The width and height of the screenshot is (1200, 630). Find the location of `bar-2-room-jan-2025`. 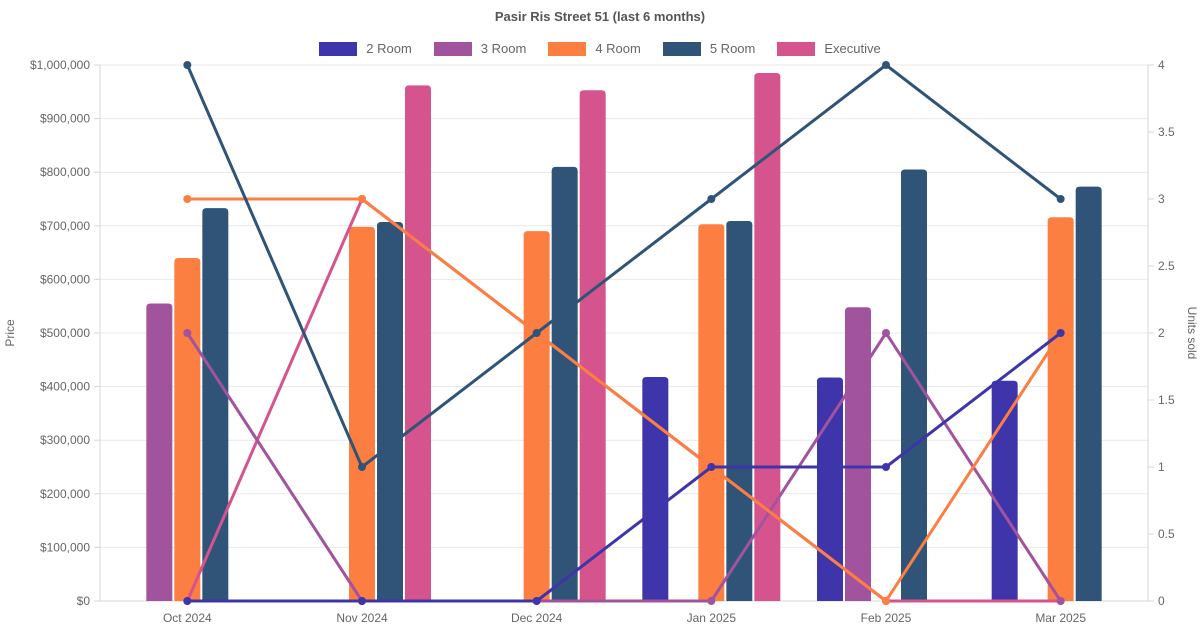

bar-2-room-jan-2025 is located at coordinates (655, 488).